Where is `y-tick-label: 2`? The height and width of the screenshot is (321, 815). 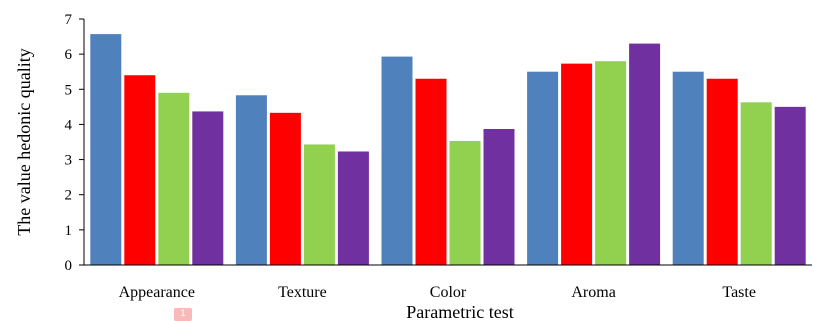
y-tick-label: 2 is located at coordinates (69, 196).